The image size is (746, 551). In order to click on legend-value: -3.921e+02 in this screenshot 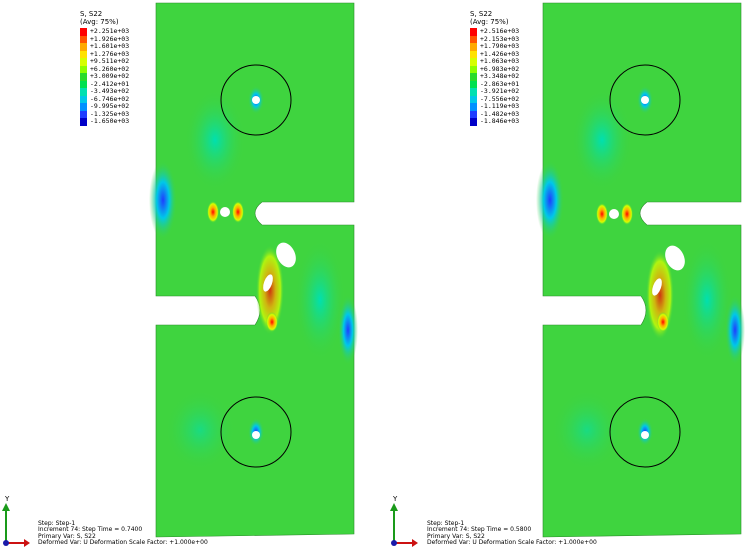, I will do `click(500, 91)`.